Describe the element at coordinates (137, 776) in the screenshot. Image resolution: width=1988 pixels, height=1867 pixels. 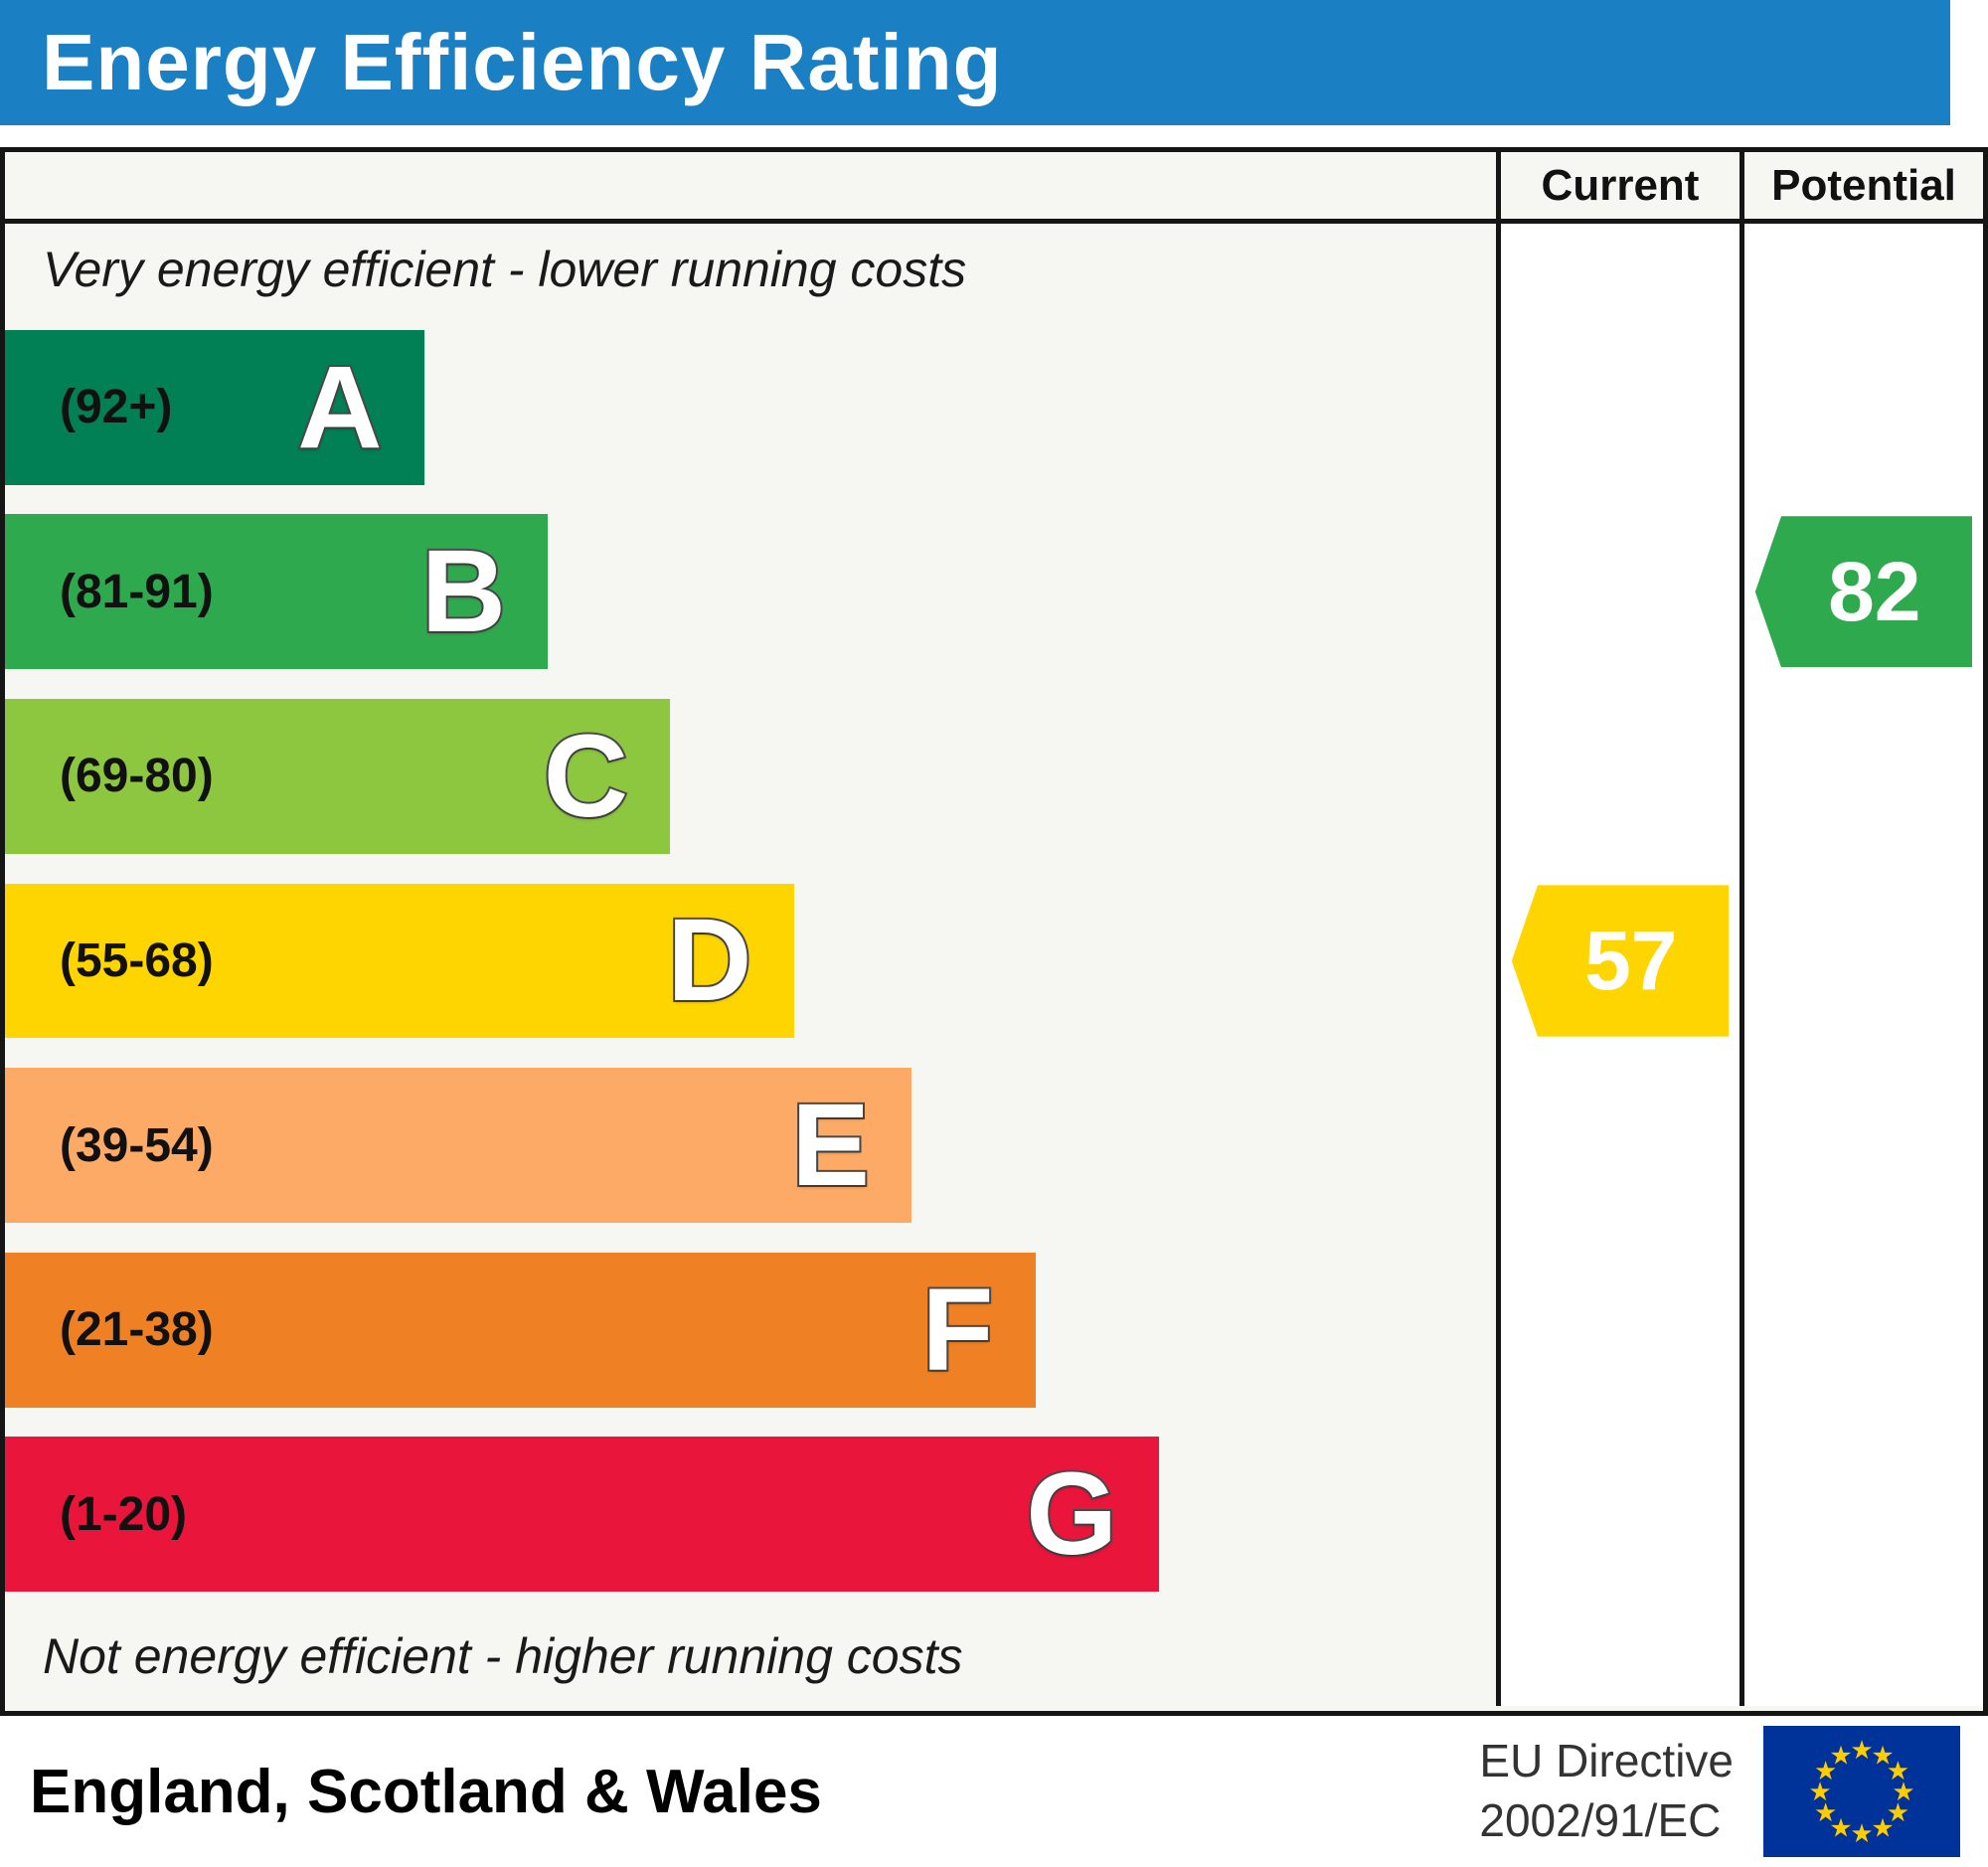
I see `band-range-c: (69-80)` at that location.